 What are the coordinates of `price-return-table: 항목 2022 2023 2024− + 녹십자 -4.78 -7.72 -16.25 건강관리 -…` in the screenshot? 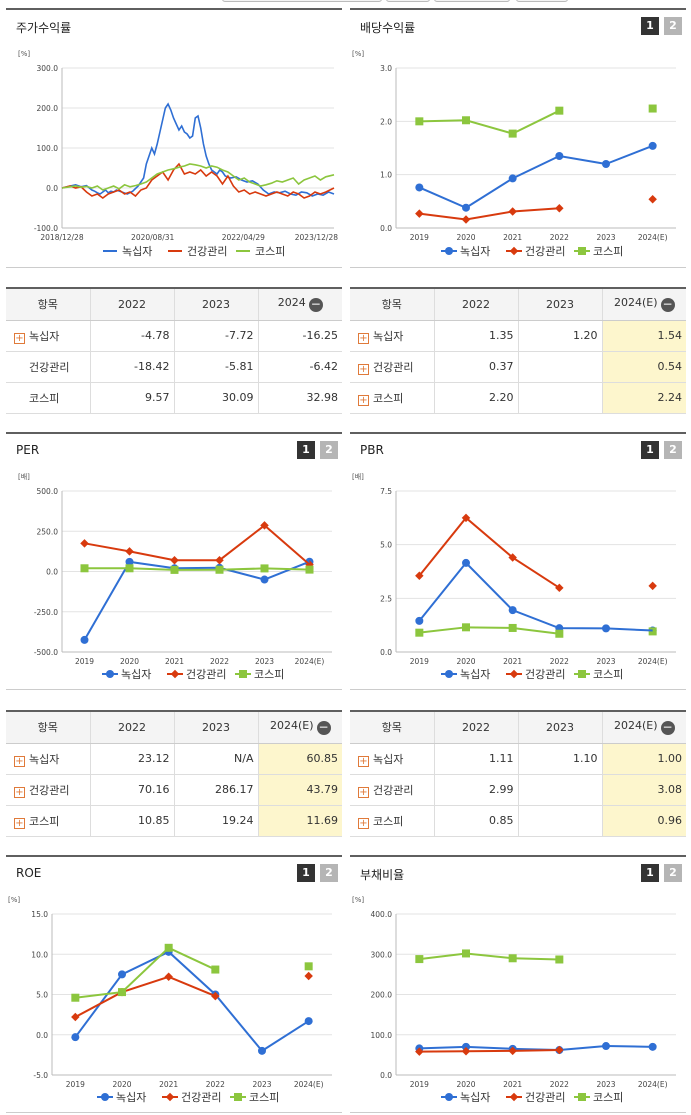 It's located at (174, 350).